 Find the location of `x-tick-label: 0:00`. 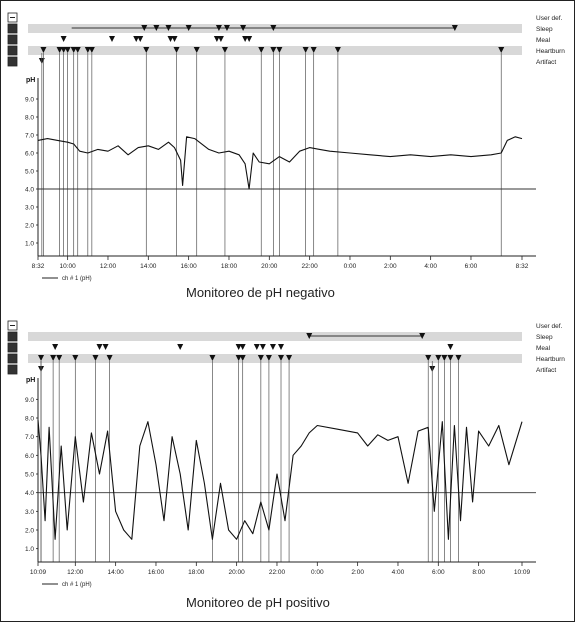

x-tick-label: 0:00 is located at coordinates (350, 266).